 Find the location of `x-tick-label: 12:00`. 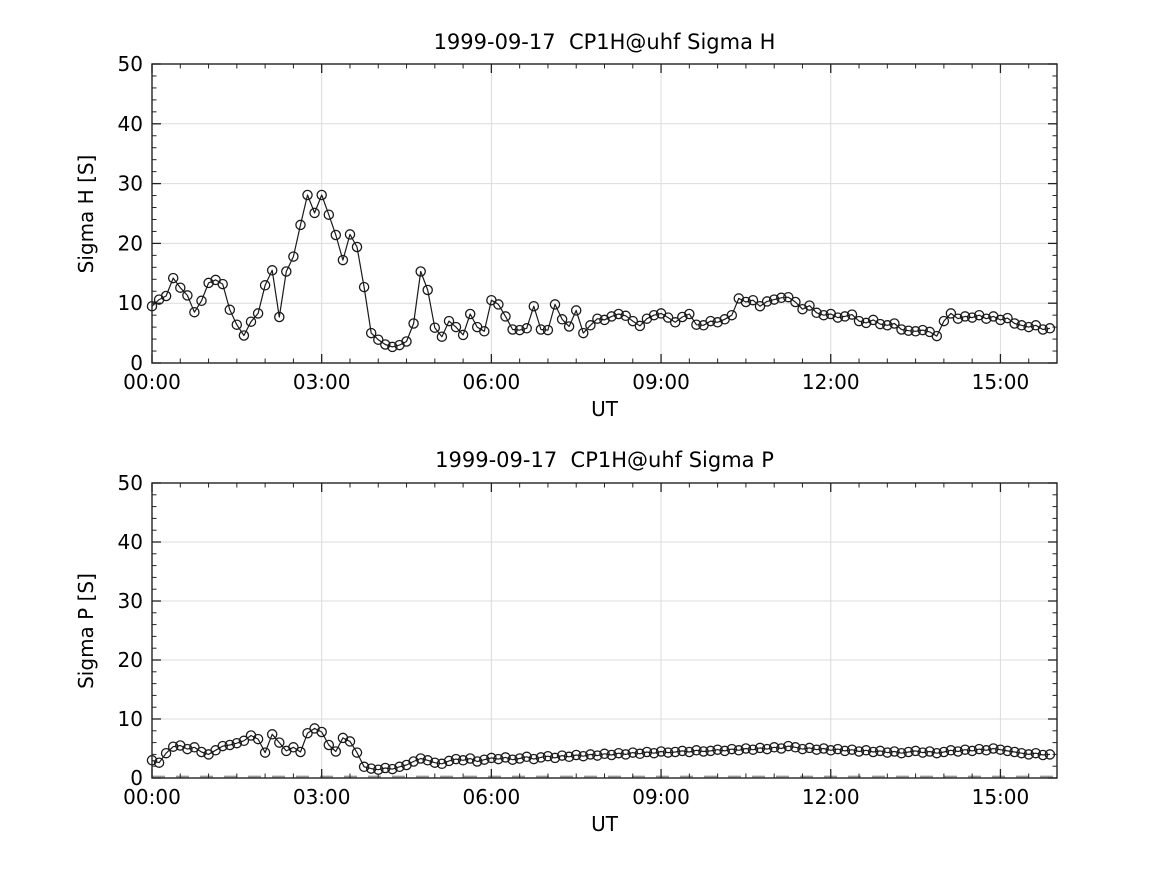

x-tick-label: 12:00 is located at coordinates (831, 382).